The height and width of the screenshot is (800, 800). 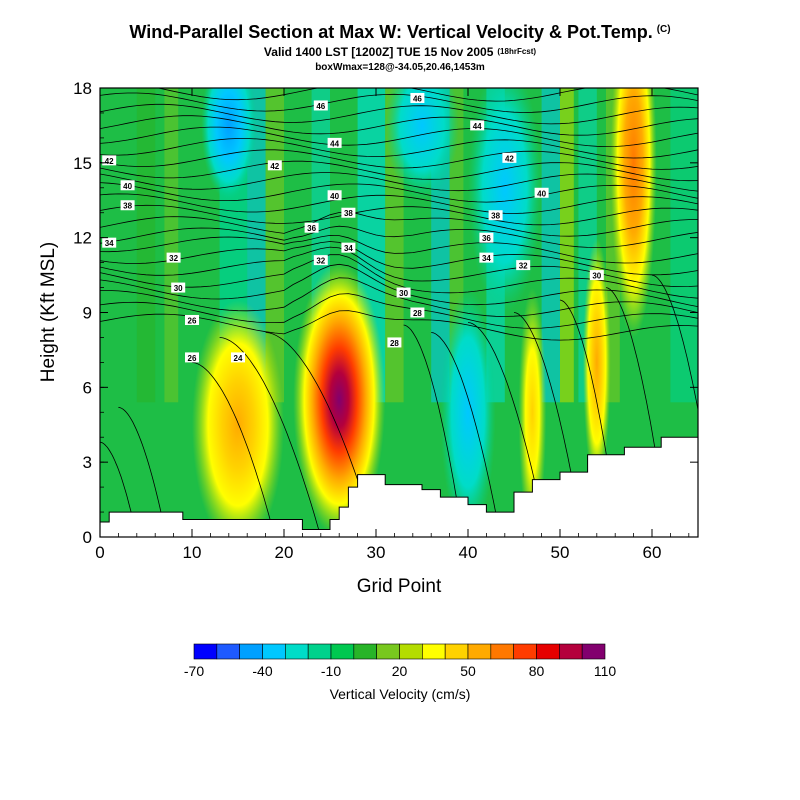 What do you see at coordinates (87, 462) in the screenshot?
I see `y-tick-label: 3` at bounding box center [87, 462].